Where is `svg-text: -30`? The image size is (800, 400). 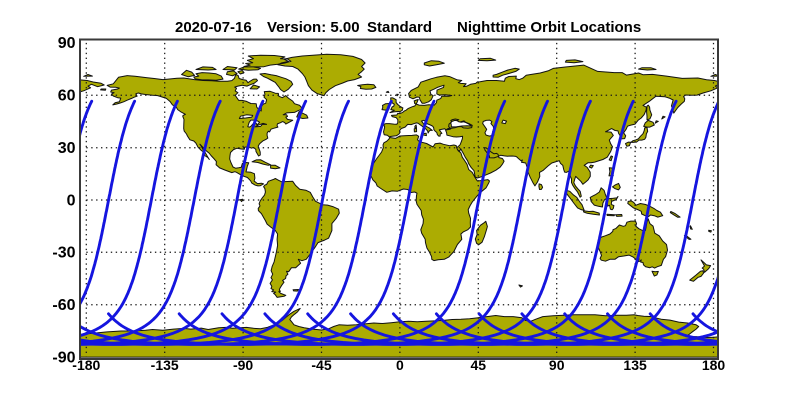 svg-text: -30 is located at coordinates (63, 253).